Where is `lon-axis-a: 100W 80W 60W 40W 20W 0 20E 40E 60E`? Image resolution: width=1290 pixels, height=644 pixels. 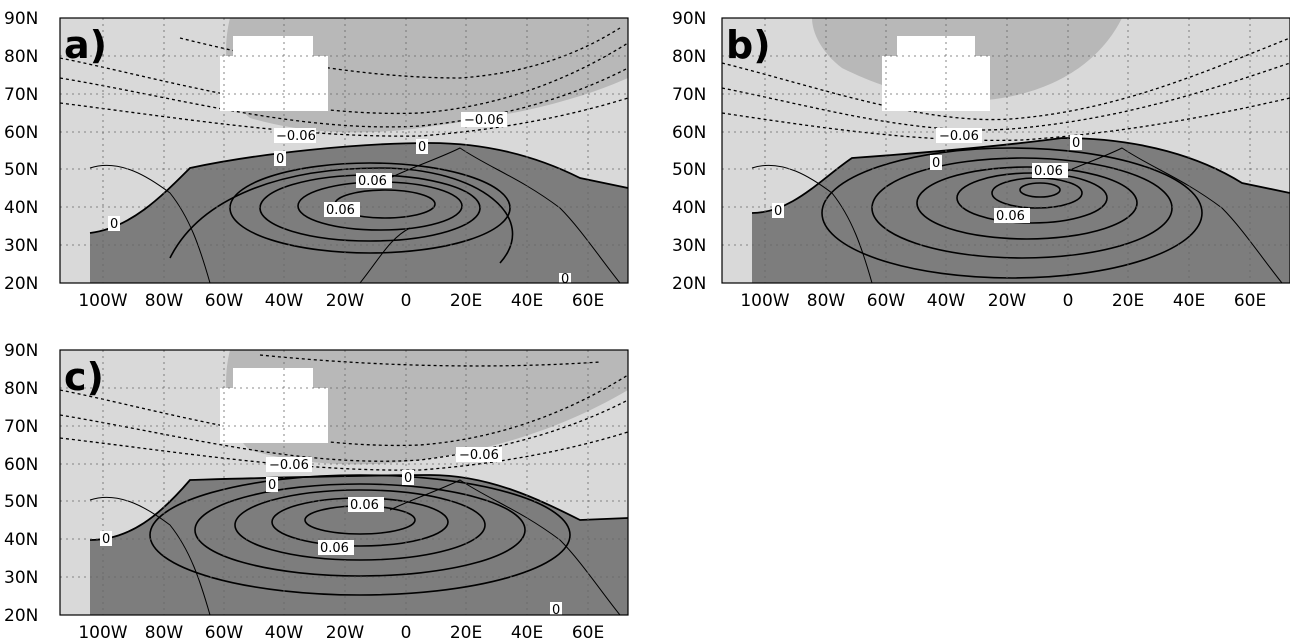
lon-axis-a: 100W 80W 60W 40W 20W 0 20E 40E 60E is located at coordinates (341, 301).